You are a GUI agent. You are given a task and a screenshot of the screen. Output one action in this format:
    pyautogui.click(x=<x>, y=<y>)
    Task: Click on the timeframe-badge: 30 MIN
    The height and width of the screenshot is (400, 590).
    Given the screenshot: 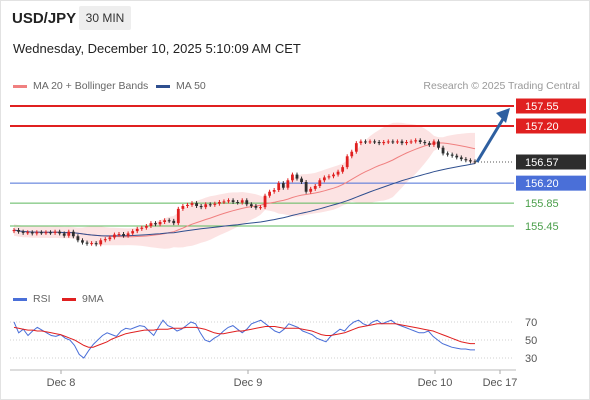 What is the action you would take?
    pyautogui.click(x=105, y=18)
    